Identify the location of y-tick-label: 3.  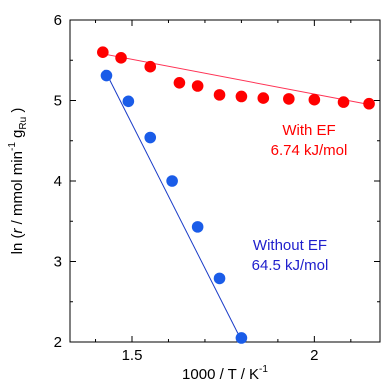
(58, 262).